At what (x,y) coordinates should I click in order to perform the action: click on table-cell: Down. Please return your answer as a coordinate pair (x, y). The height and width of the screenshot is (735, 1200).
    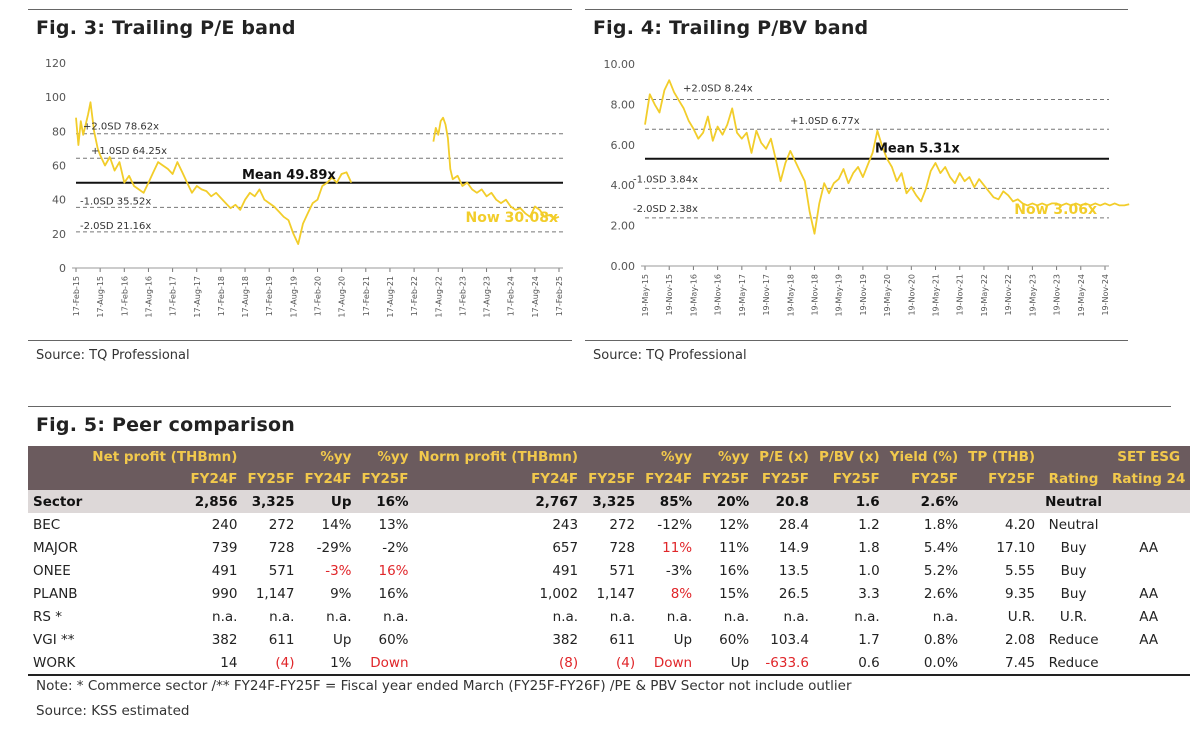
    Looking at the image, I should click on (669, 663).